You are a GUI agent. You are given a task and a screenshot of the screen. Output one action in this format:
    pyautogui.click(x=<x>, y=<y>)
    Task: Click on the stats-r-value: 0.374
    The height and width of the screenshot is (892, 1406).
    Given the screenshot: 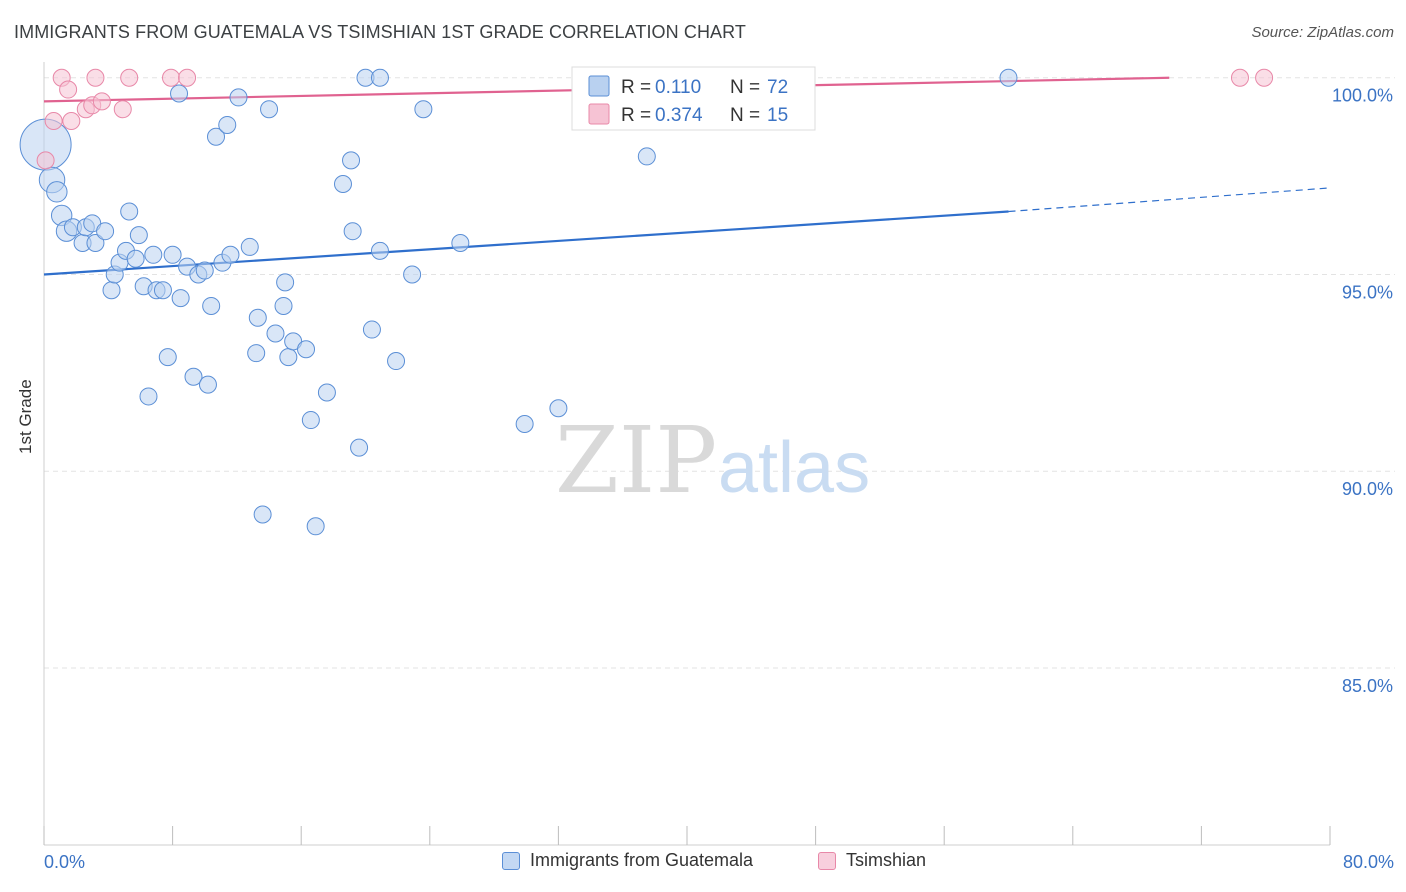 What is the action you would take?
    pyautogui.click(x=679, y=115)
    